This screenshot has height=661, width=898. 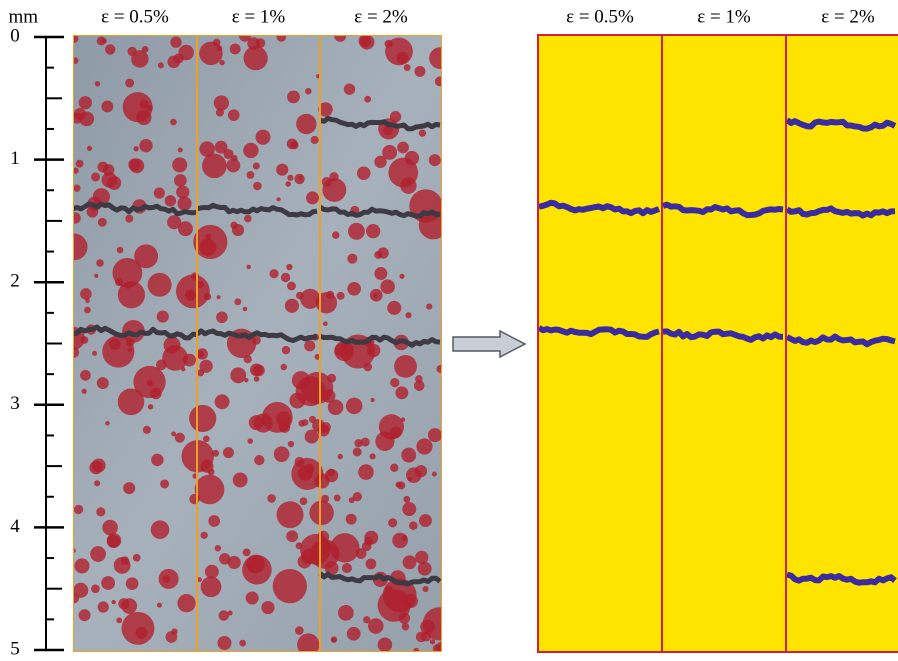 What do you see at coordinates (15, 403) in the screenshot?
I see `tick-label: 3` at bounding box center [15, 403].